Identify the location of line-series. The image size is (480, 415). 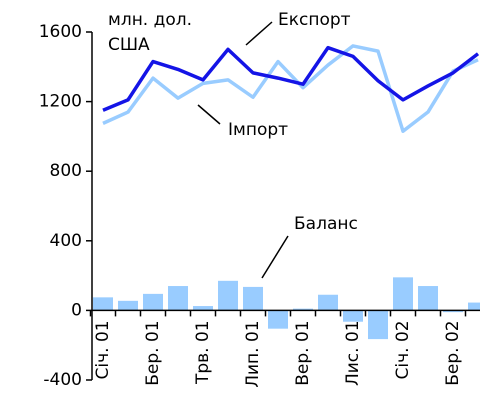
(291, 78).